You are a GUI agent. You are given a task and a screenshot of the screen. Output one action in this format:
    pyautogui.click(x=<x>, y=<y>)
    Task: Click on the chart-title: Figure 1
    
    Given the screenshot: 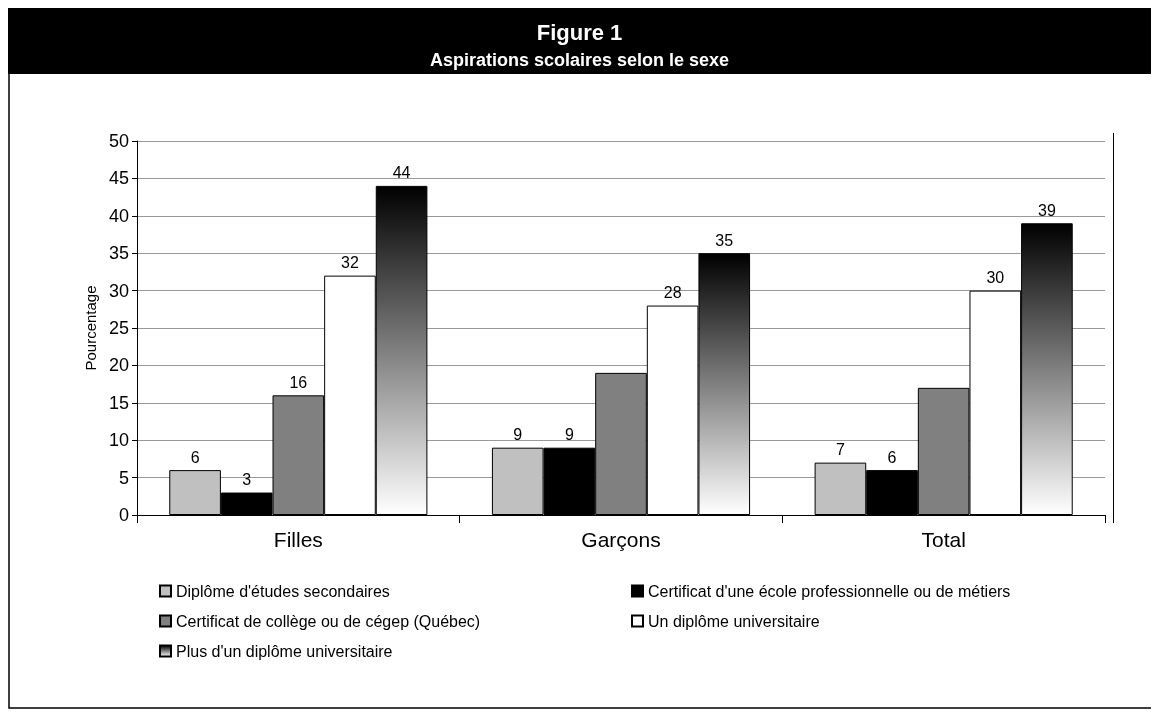 What is the action you would take?
    pyautogui.click(x=579, y=32)
    